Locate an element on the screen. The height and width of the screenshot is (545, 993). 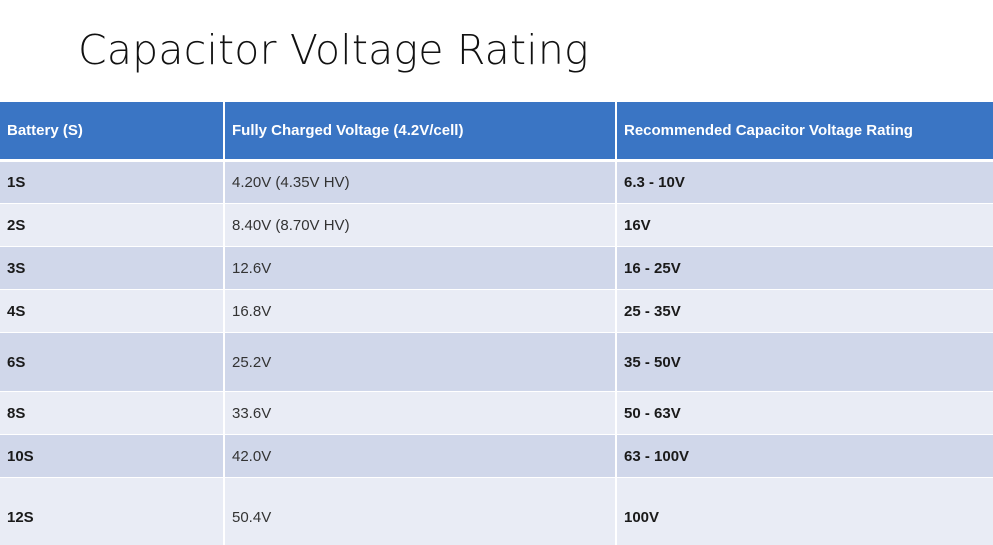
voltage-cell: 50.4V is located at coordinates (420, 511).